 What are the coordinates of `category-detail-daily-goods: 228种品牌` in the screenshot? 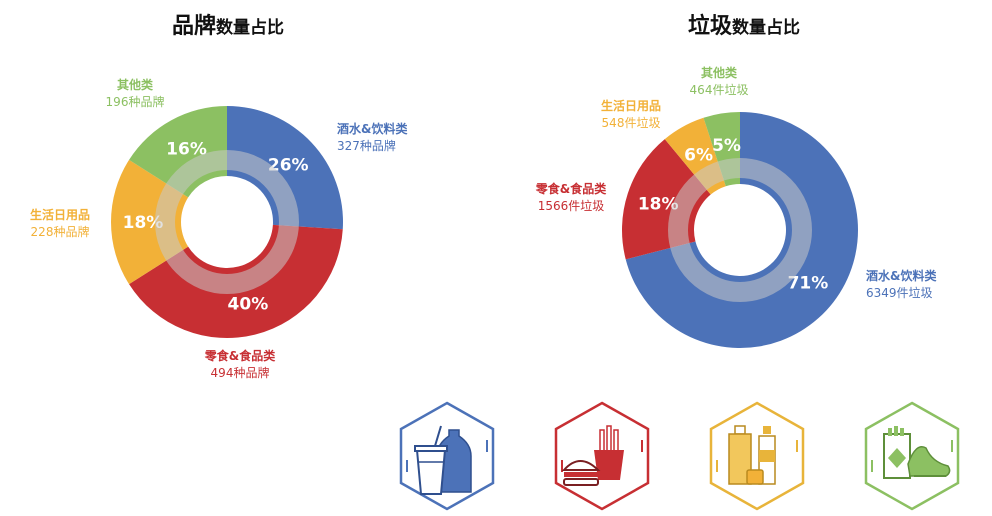 It's located at (60, 232).